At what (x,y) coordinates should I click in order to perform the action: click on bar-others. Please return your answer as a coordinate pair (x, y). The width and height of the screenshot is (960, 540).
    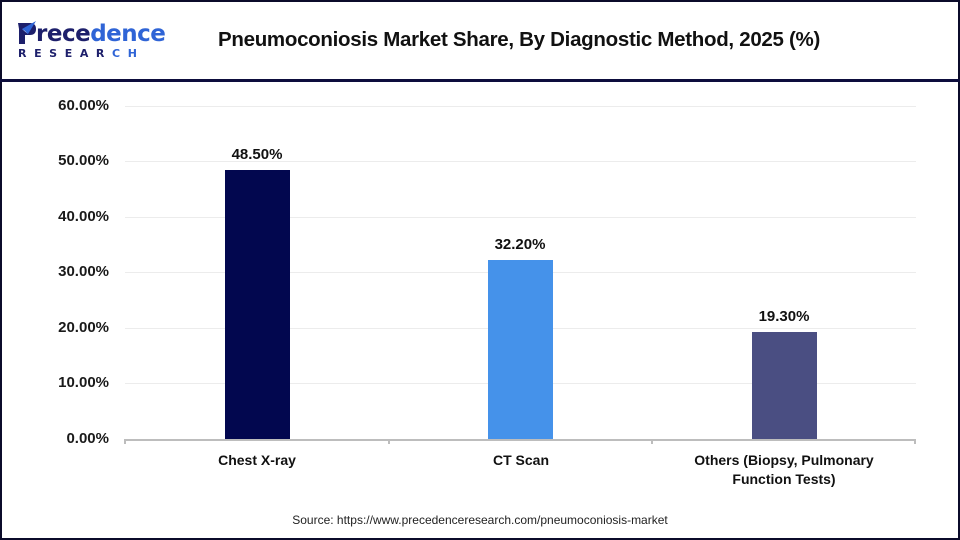
    Looking at the image, I should click on (784, 385).